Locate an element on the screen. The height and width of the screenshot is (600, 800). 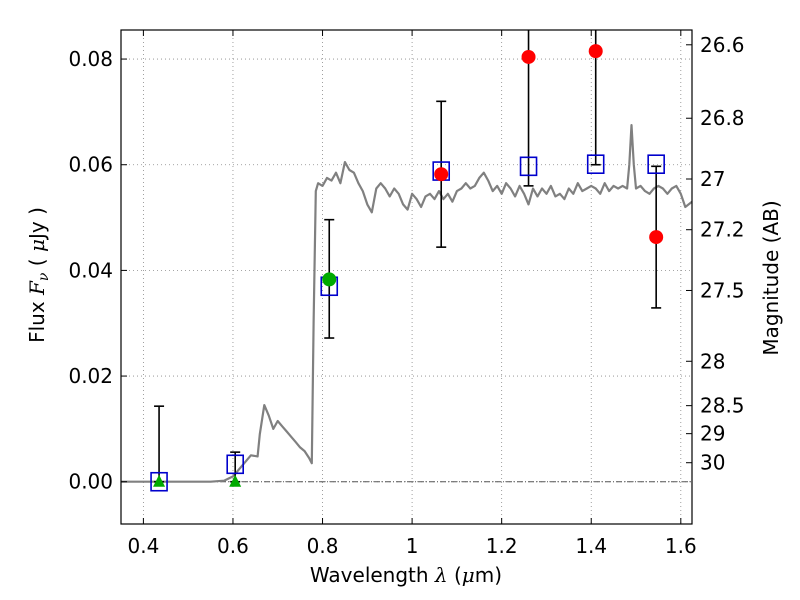
right-axis-label: Magnitude (AB) is located at coordinates (771, 277).